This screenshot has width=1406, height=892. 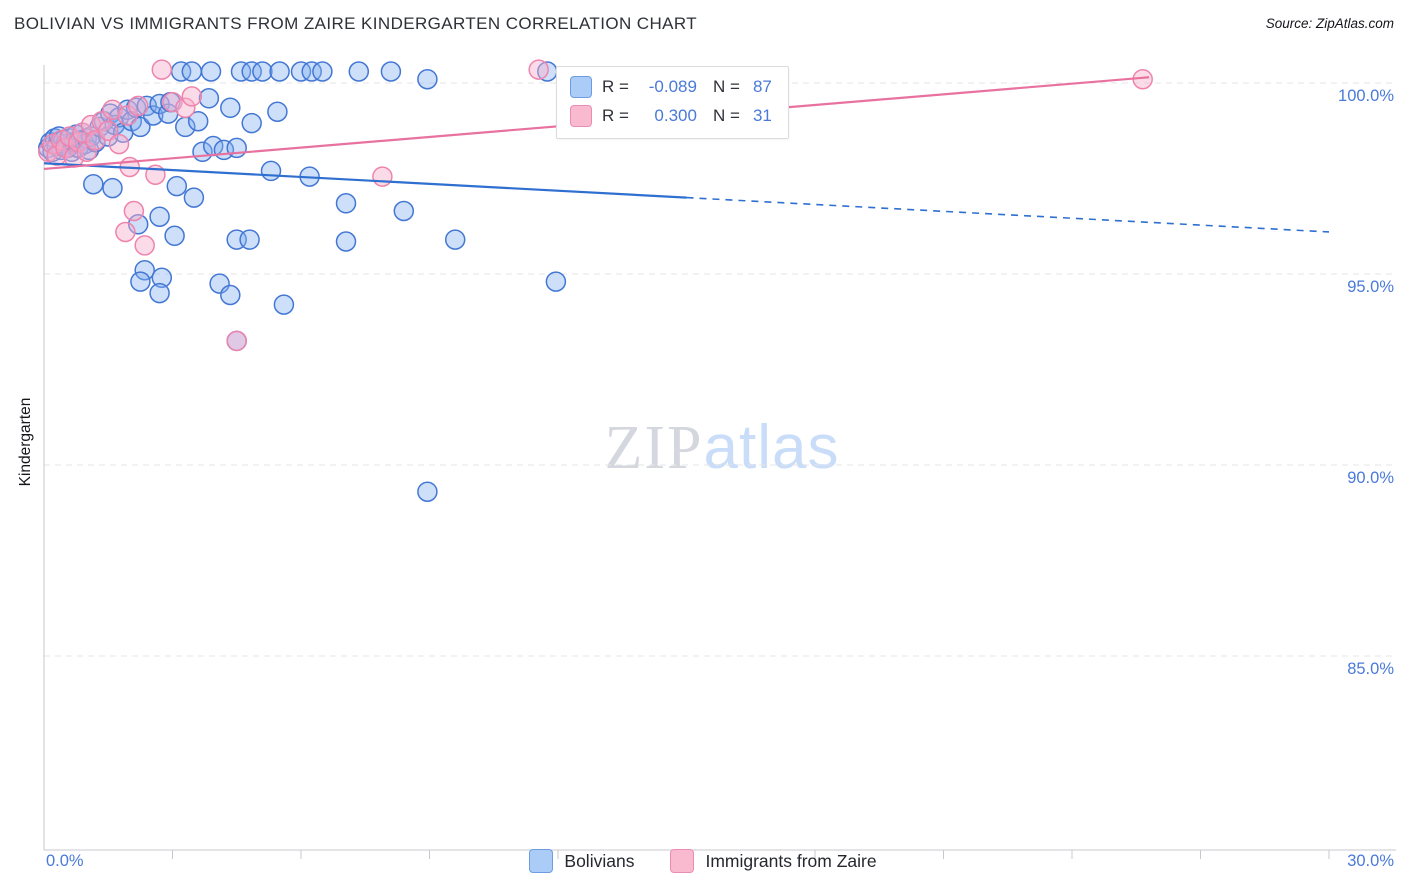 What do you see at coordinates (581, 116) in the screenshot?
I see `zaire-swatch-icon` at bounding box center [581, 116].